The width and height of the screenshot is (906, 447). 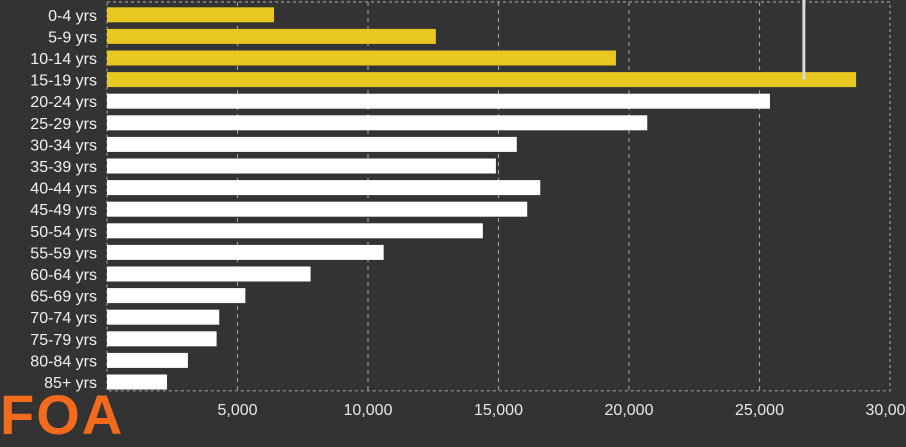 What do you see at coordinates (245, 252) in the screenshot?
I see `bar-55-59-yrs` at bounding box center [245, 252].